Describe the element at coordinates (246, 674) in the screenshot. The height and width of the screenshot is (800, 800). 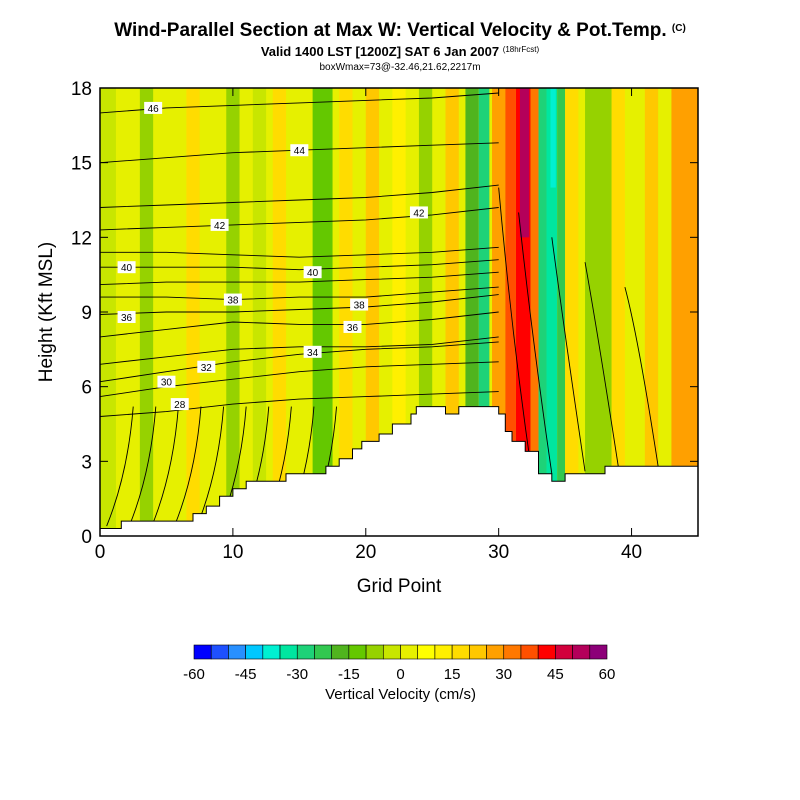
I see `colorbar-tick-label: -45` at that location.